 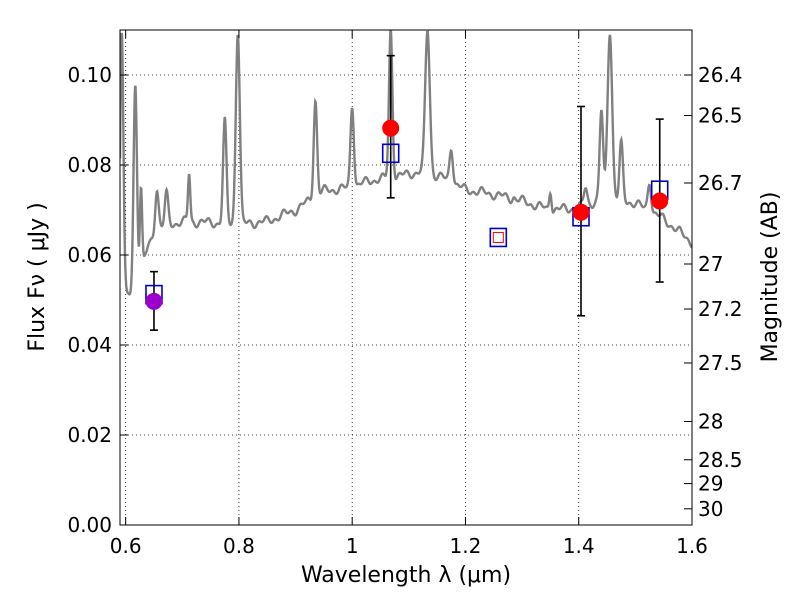 What do you see at coordinates (720, 183) in the screenshot?
I see `right-tick-label: 26.7` at bounding box center [720, 183].